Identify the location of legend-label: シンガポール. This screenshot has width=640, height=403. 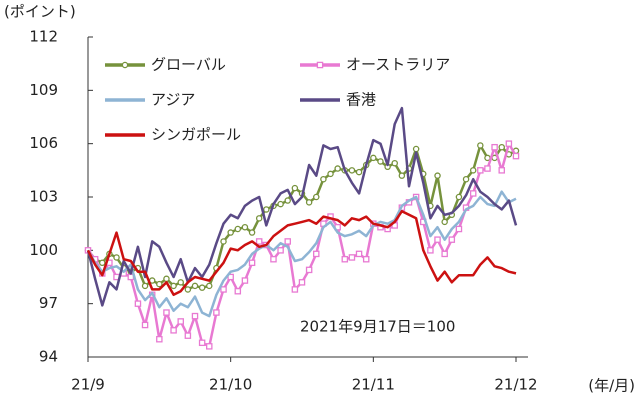
(196, 135).